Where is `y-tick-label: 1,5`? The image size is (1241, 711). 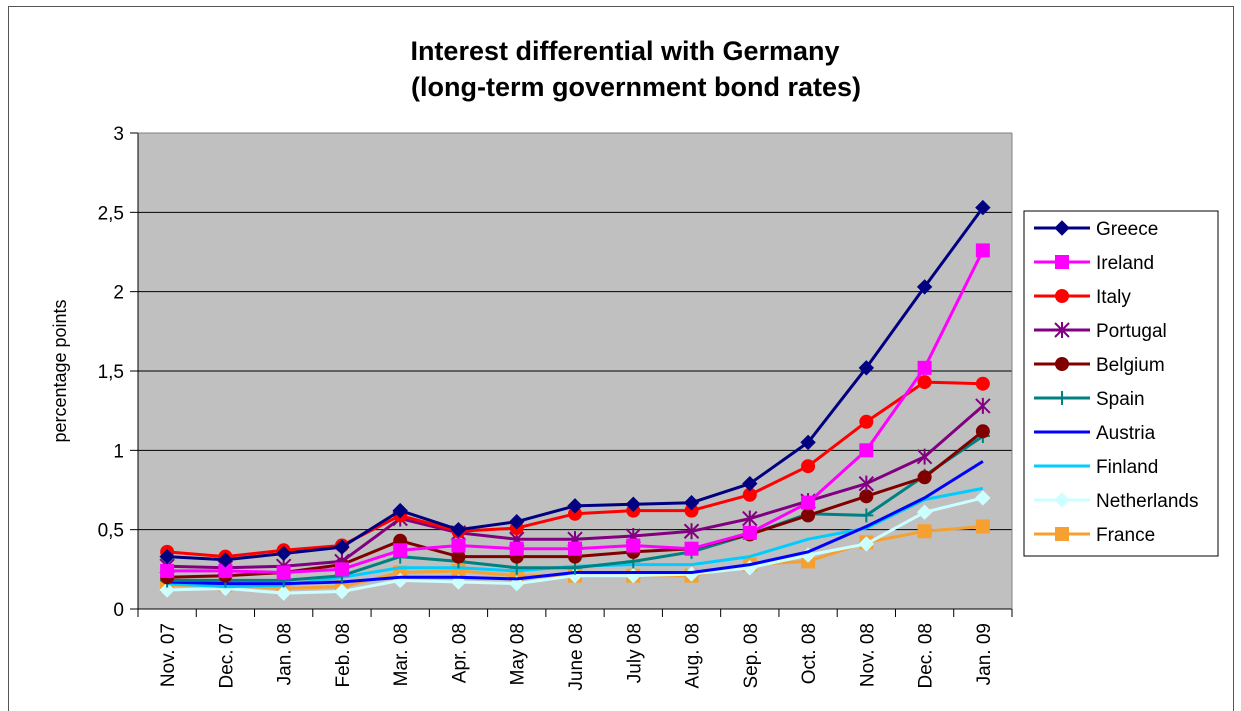
y-tick-label: 1,5 is located at coordinates (111, 372).